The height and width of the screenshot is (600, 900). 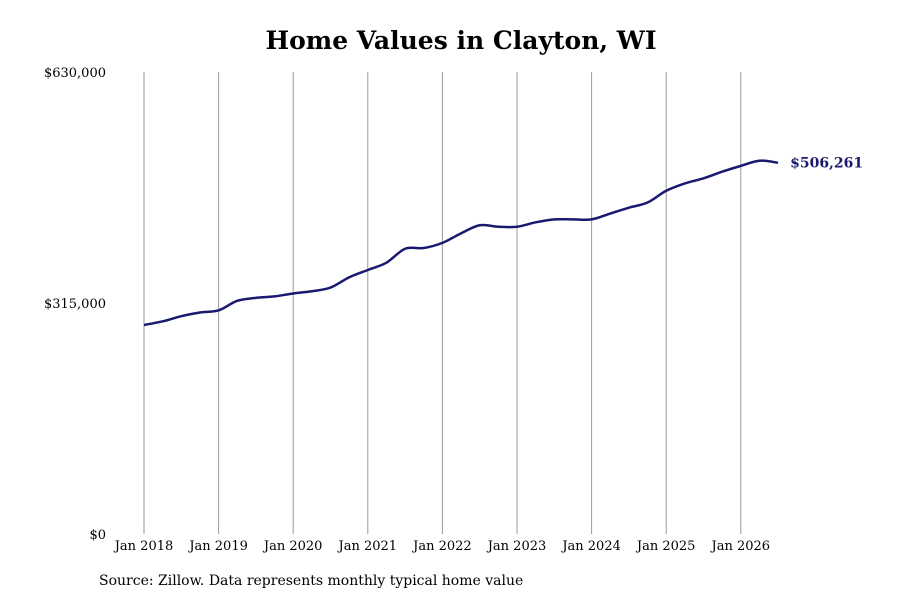 What do you see at coordinates (75, 304) in the screenshot?
I see `y-tick-label: $315,000` at bounding box center [75, 304].